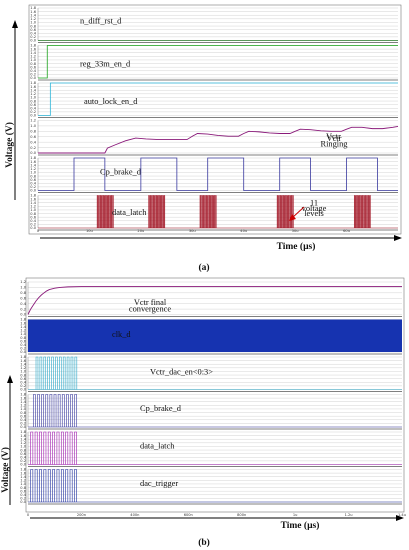  I want to click on annotation-text: levels, so click(314, 213).